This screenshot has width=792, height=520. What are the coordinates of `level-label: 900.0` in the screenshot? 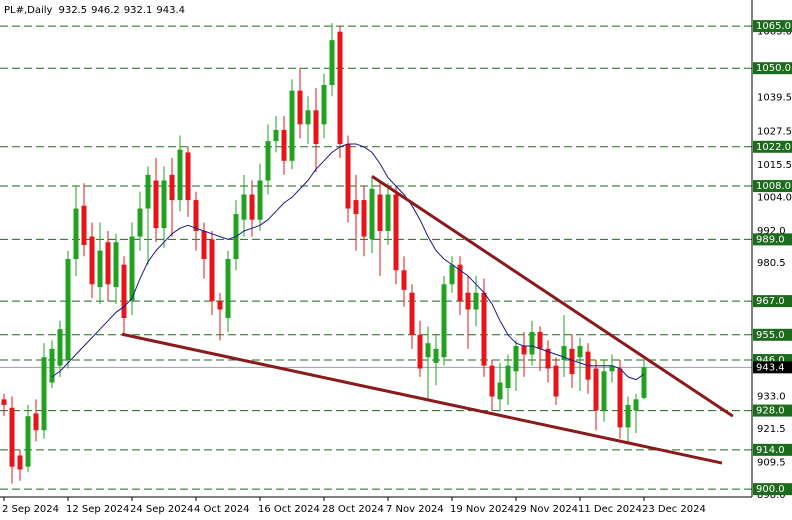 It's located at (770, 489).